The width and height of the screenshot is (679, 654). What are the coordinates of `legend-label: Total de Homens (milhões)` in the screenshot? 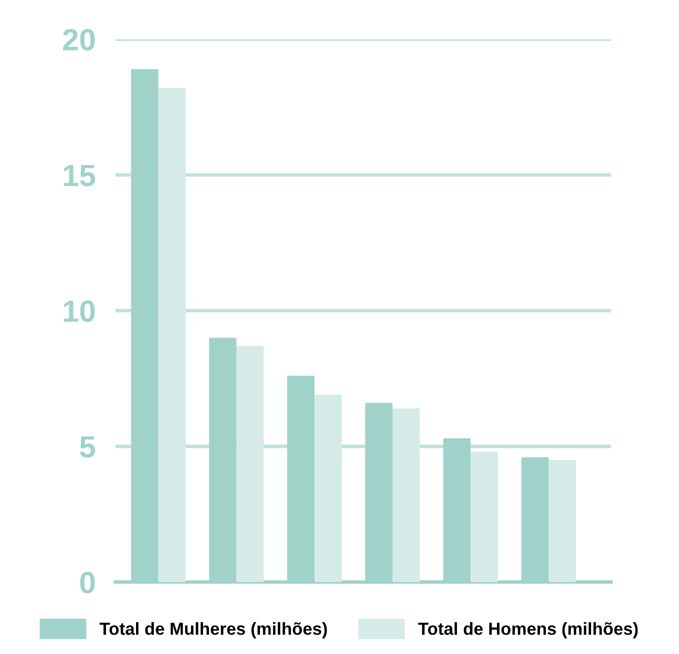 It's located at (528, 630).